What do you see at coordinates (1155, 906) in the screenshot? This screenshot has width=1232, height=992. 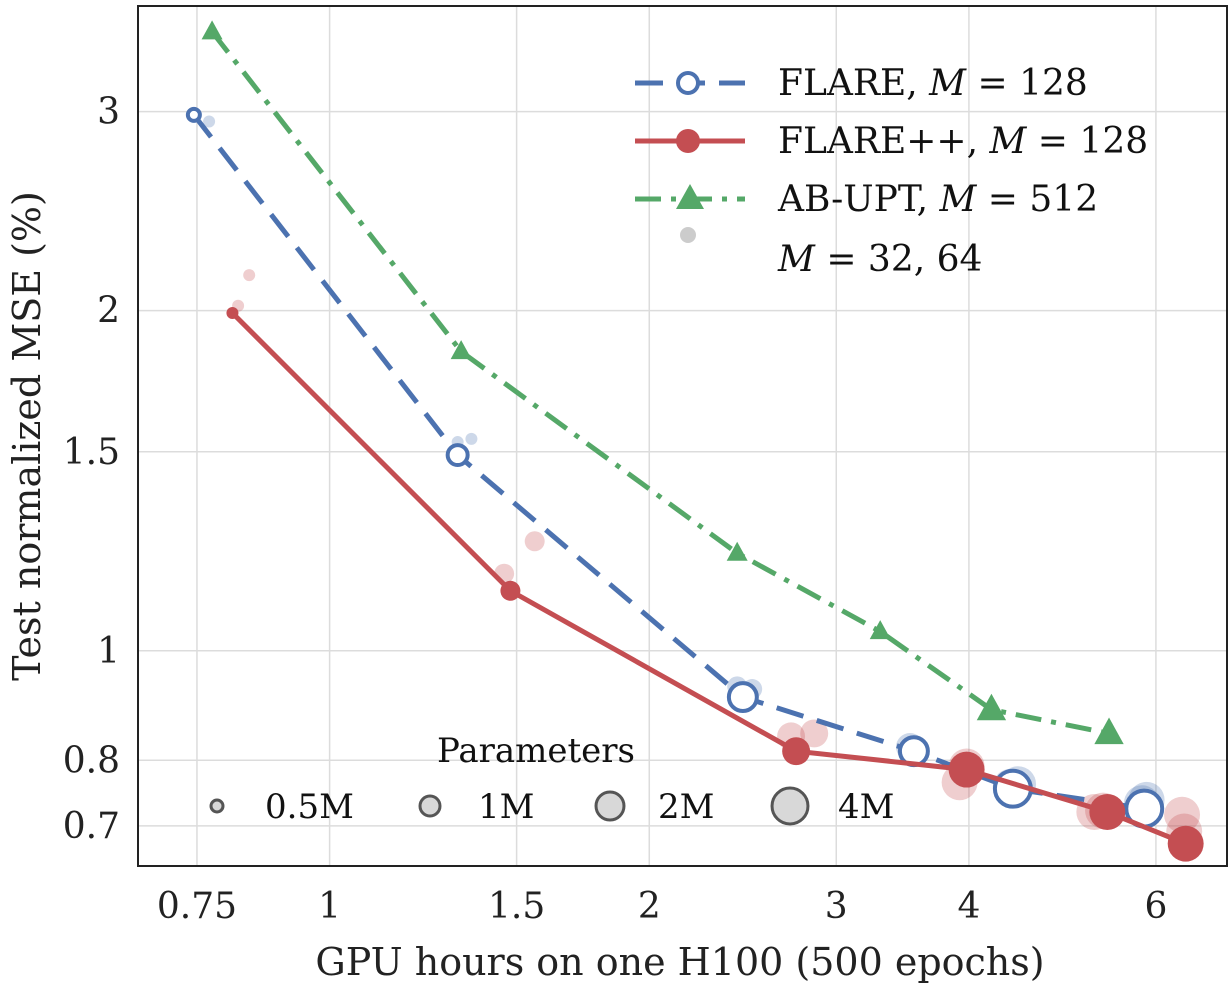 I see `x-tick-label: 6` at bounding box center [1155, 906].